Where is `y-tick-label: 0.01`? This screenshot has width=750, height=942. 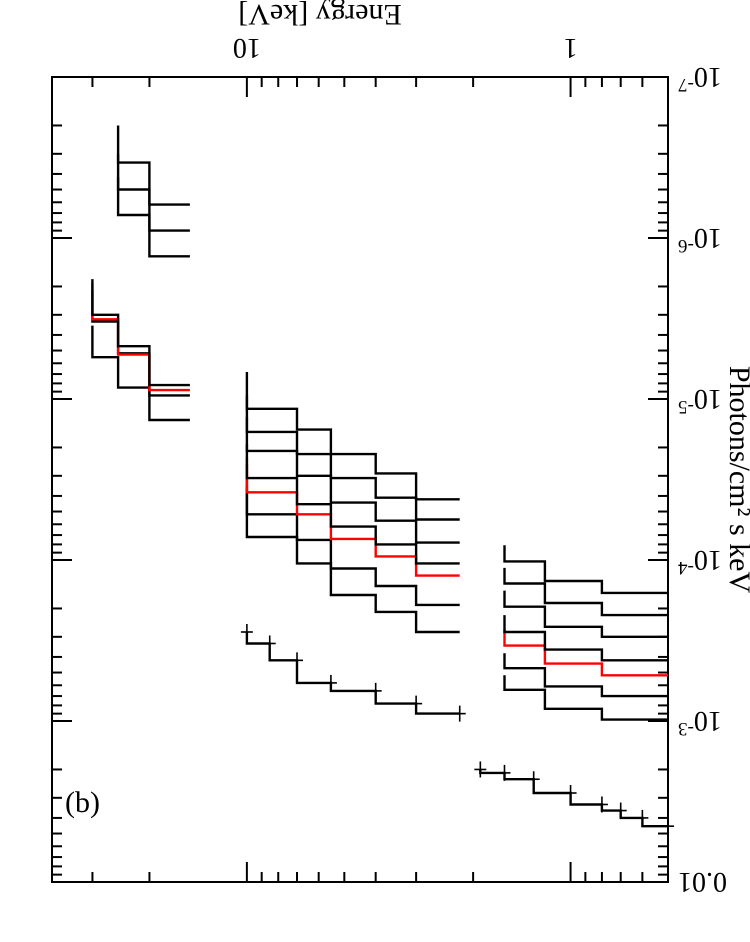 y-tick-label: 0.01 is located at coordinates (702, 881).